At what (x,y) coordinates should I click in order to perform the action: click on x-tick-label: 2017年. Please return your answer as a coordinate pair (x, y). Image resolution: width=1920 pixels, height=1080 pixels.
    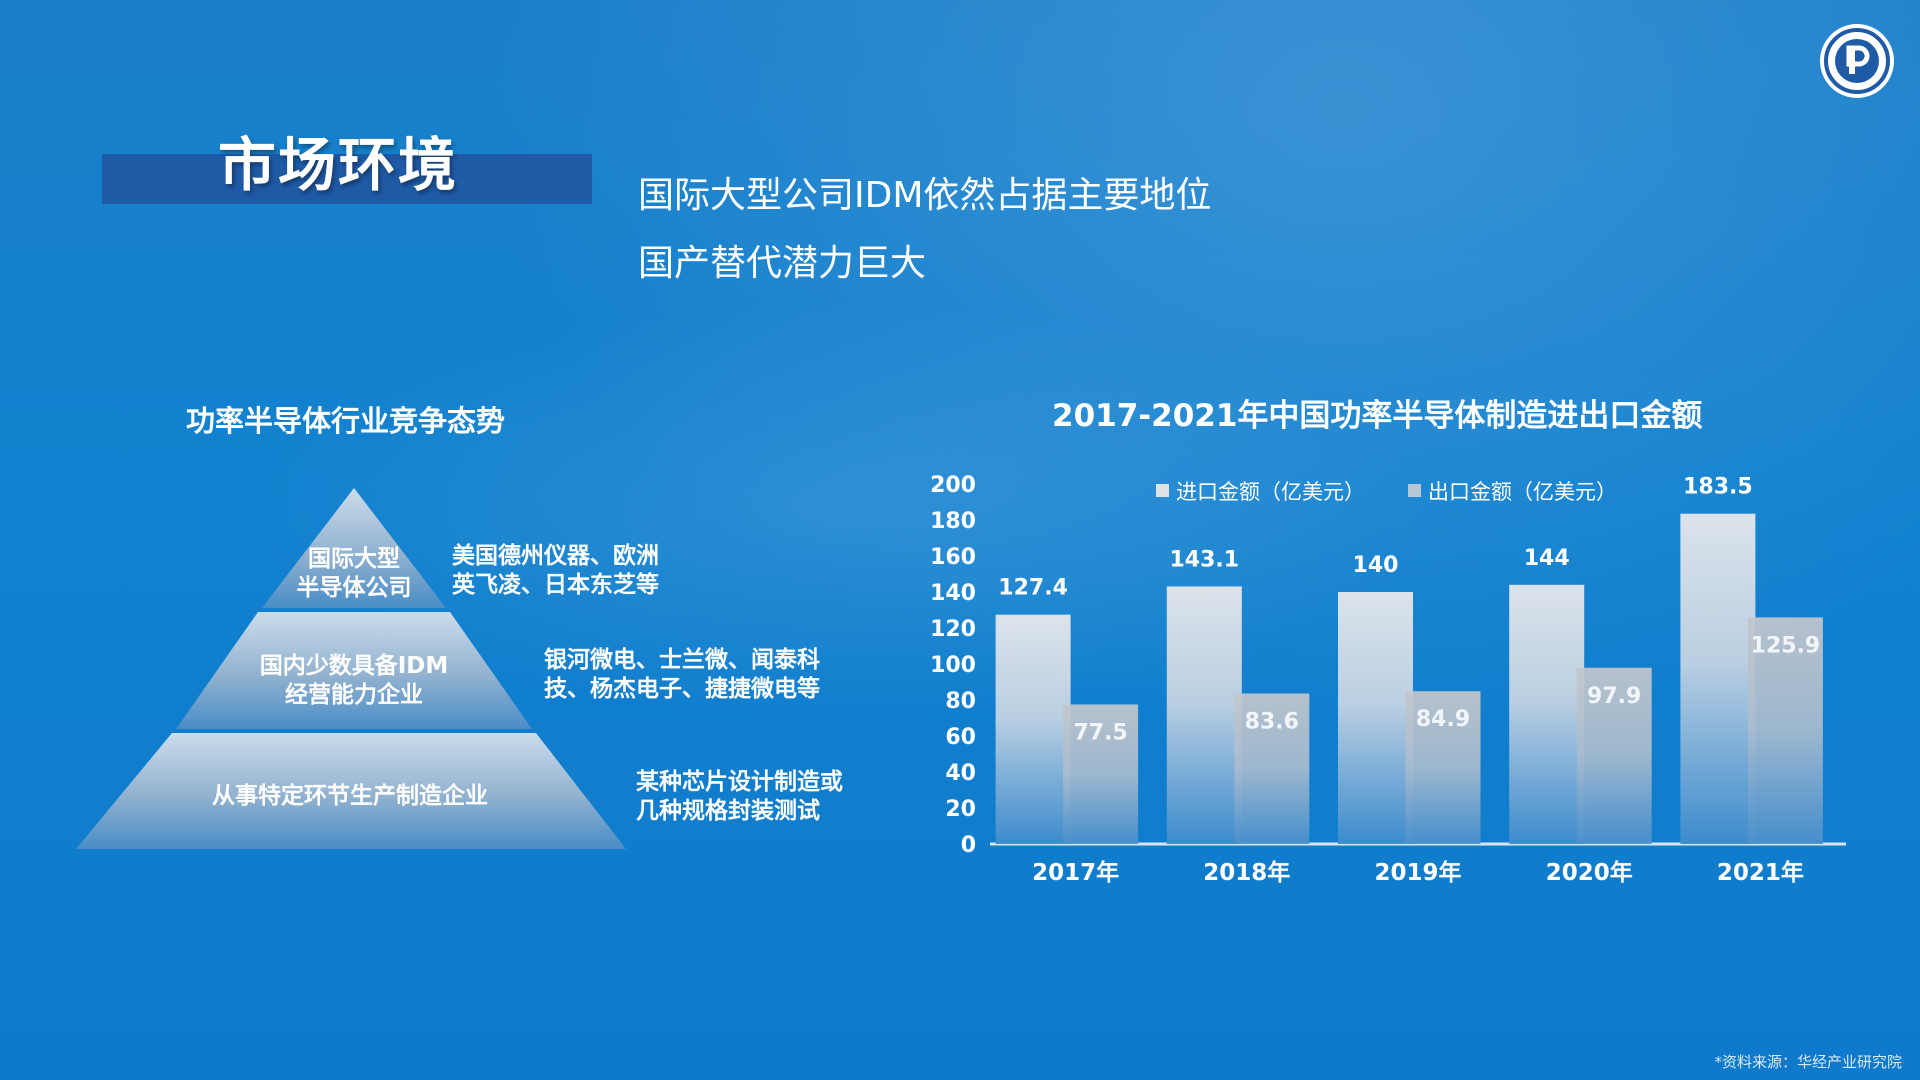
    Looking at the image, I should click on (1075, 872).